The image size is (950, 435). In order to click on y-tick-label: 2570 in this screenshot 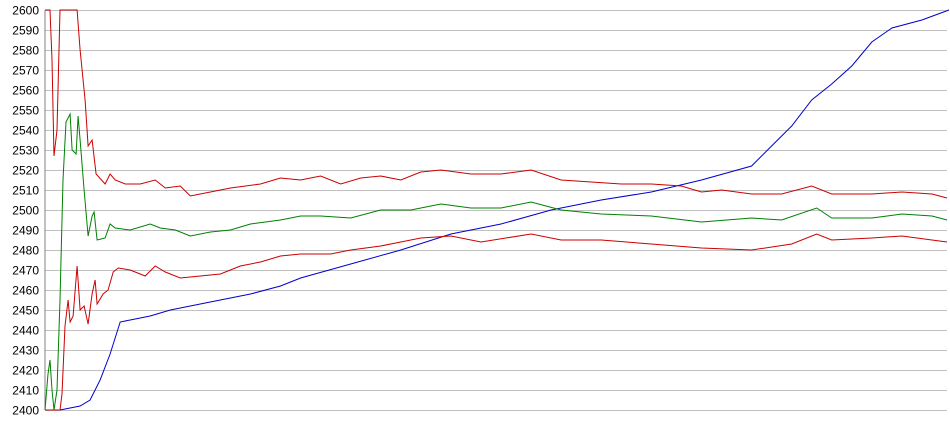, I will do `click(25, 71)`.